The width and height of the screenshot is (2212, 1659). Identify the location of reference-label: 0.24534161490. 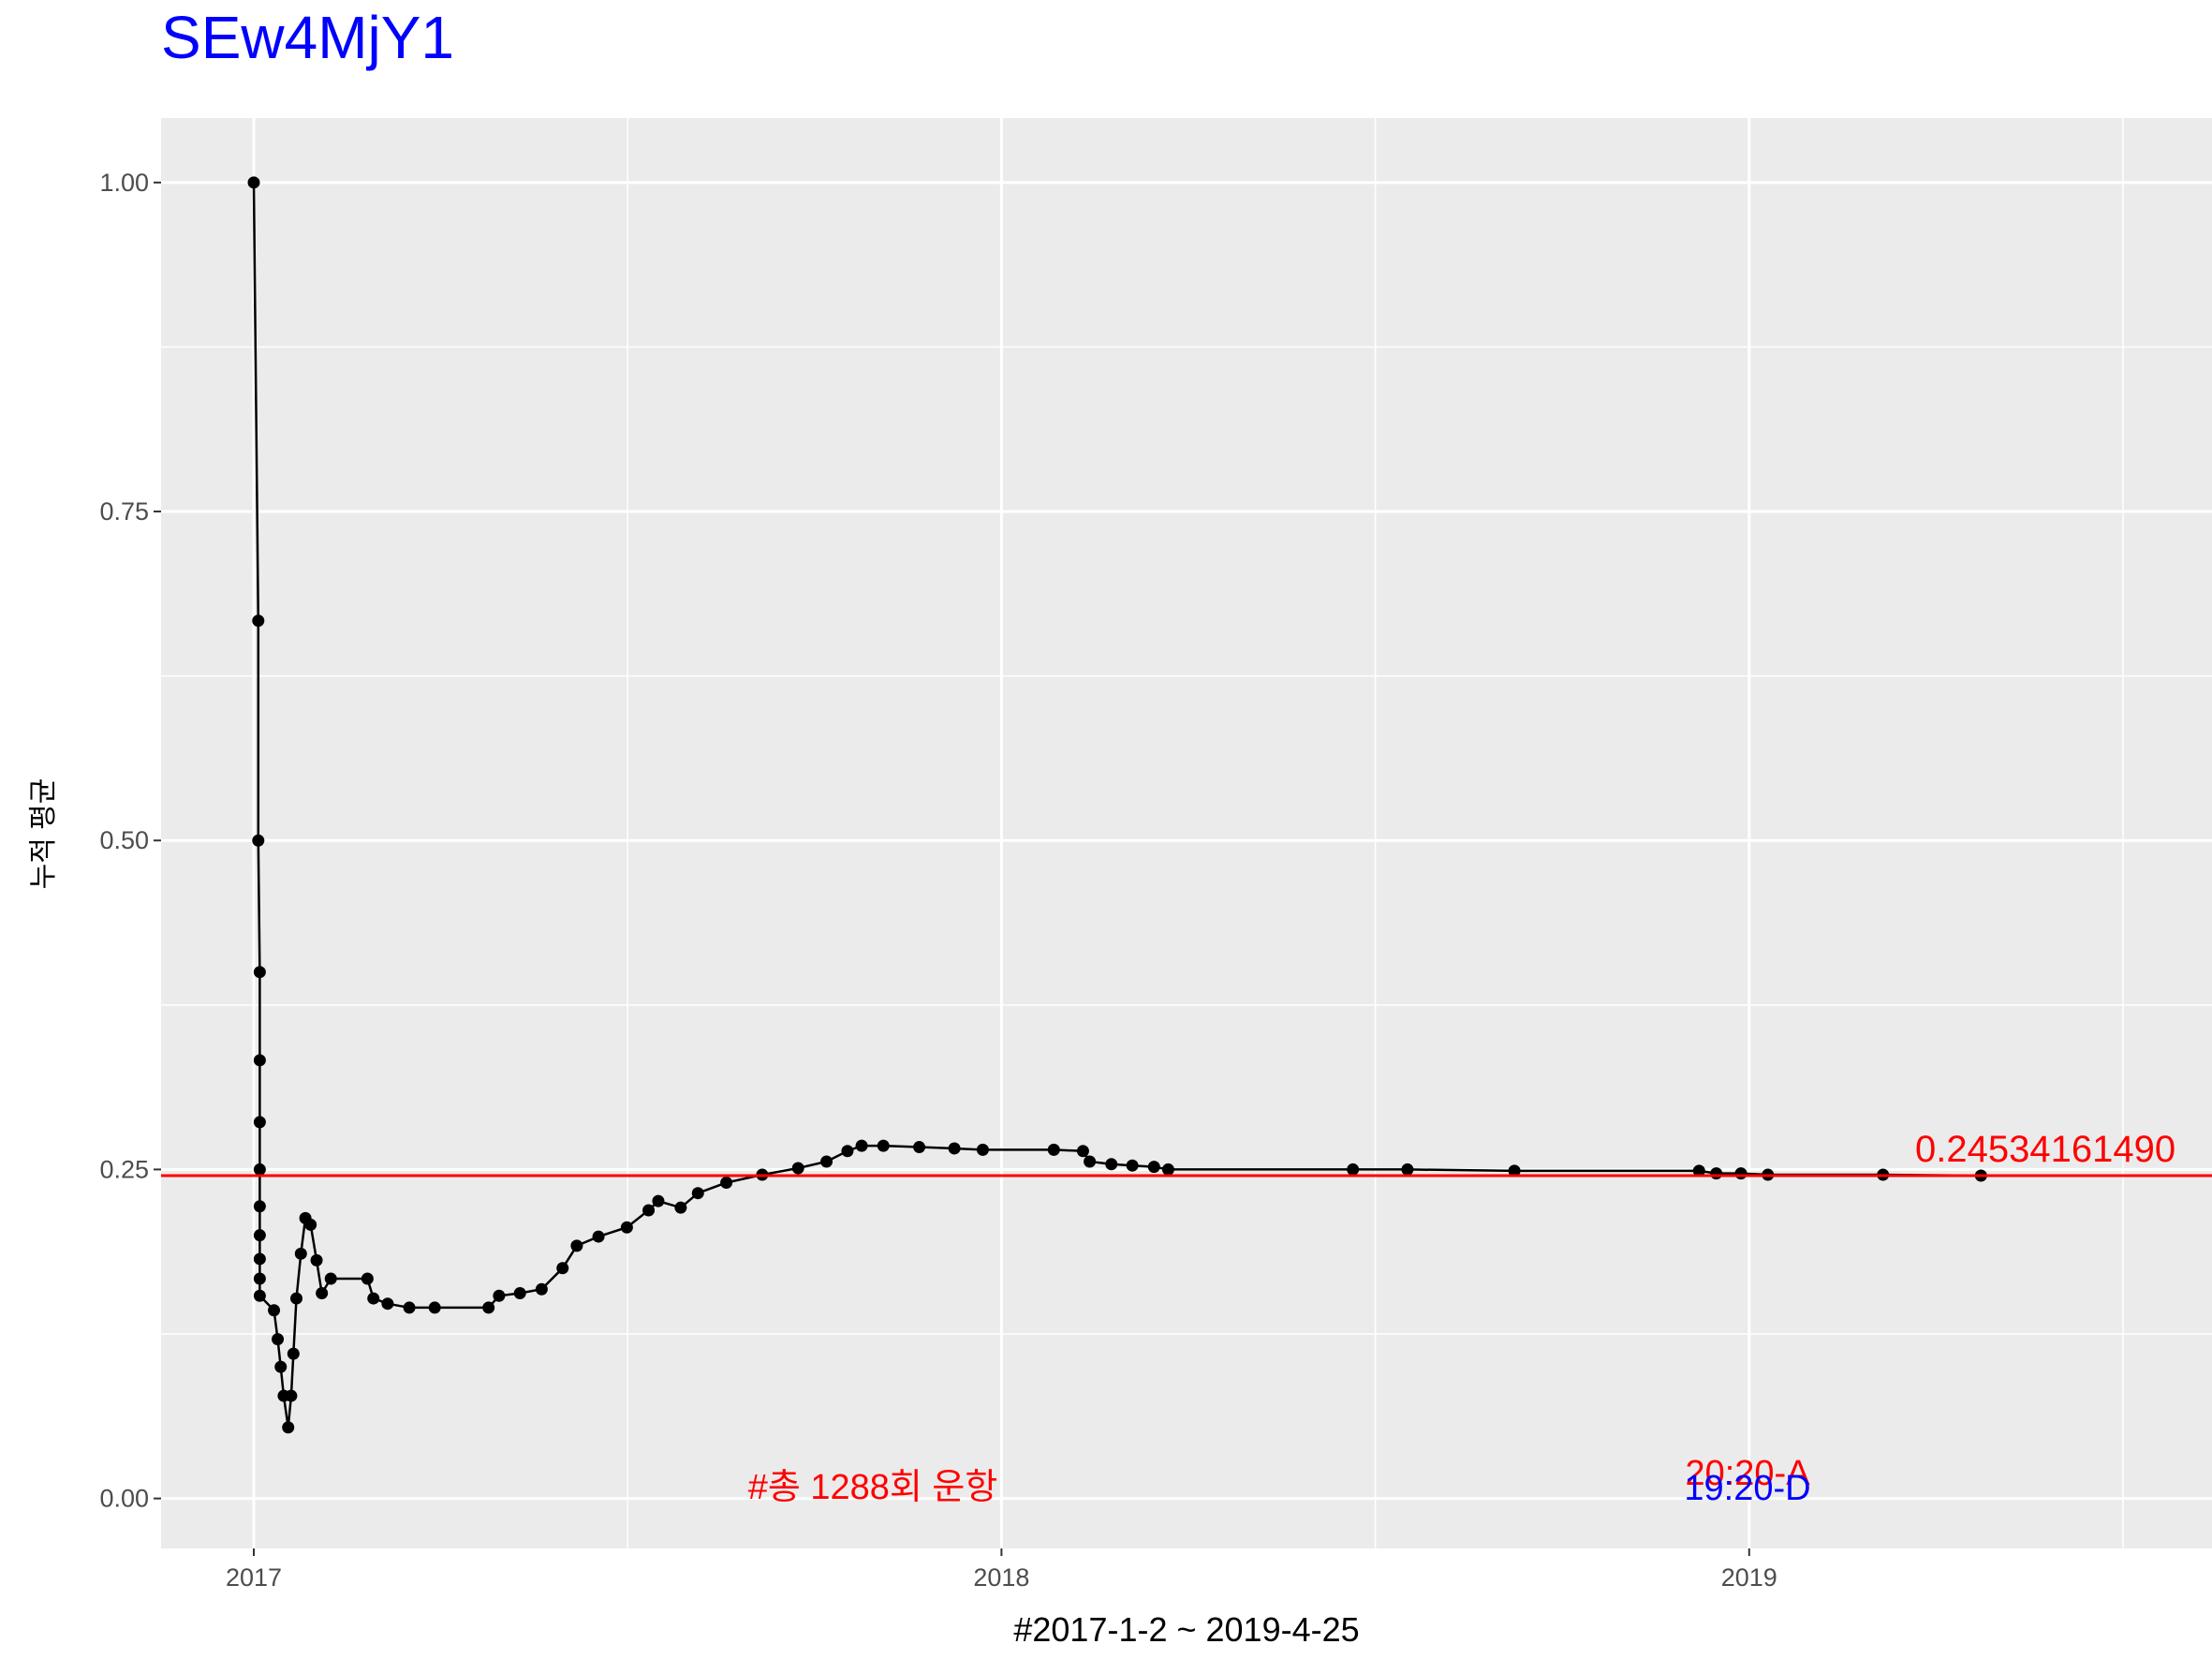
(2045, 1149).